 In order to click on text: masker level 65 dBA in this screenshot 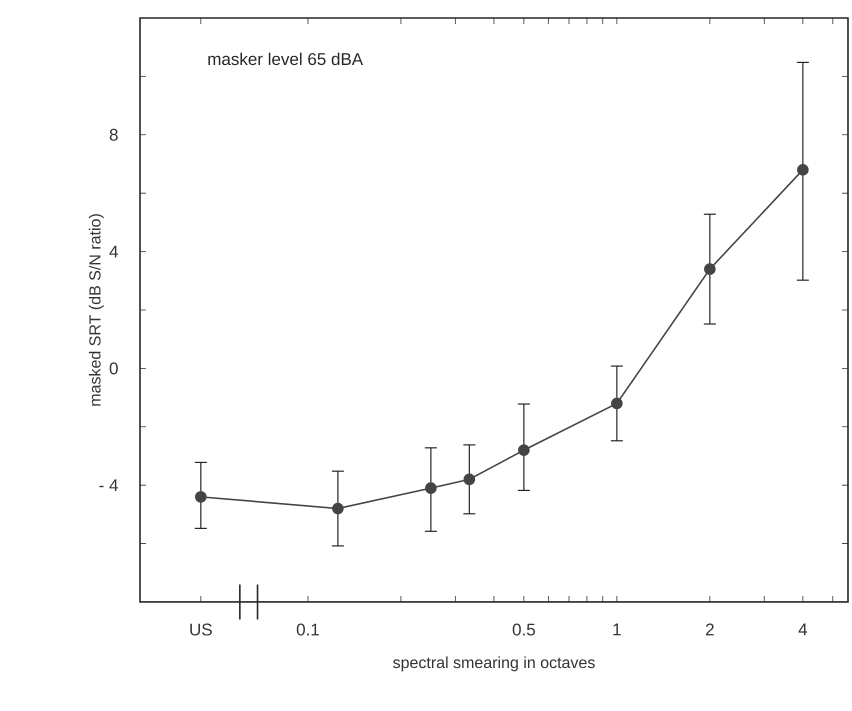, I will do `click(286, 59)`.